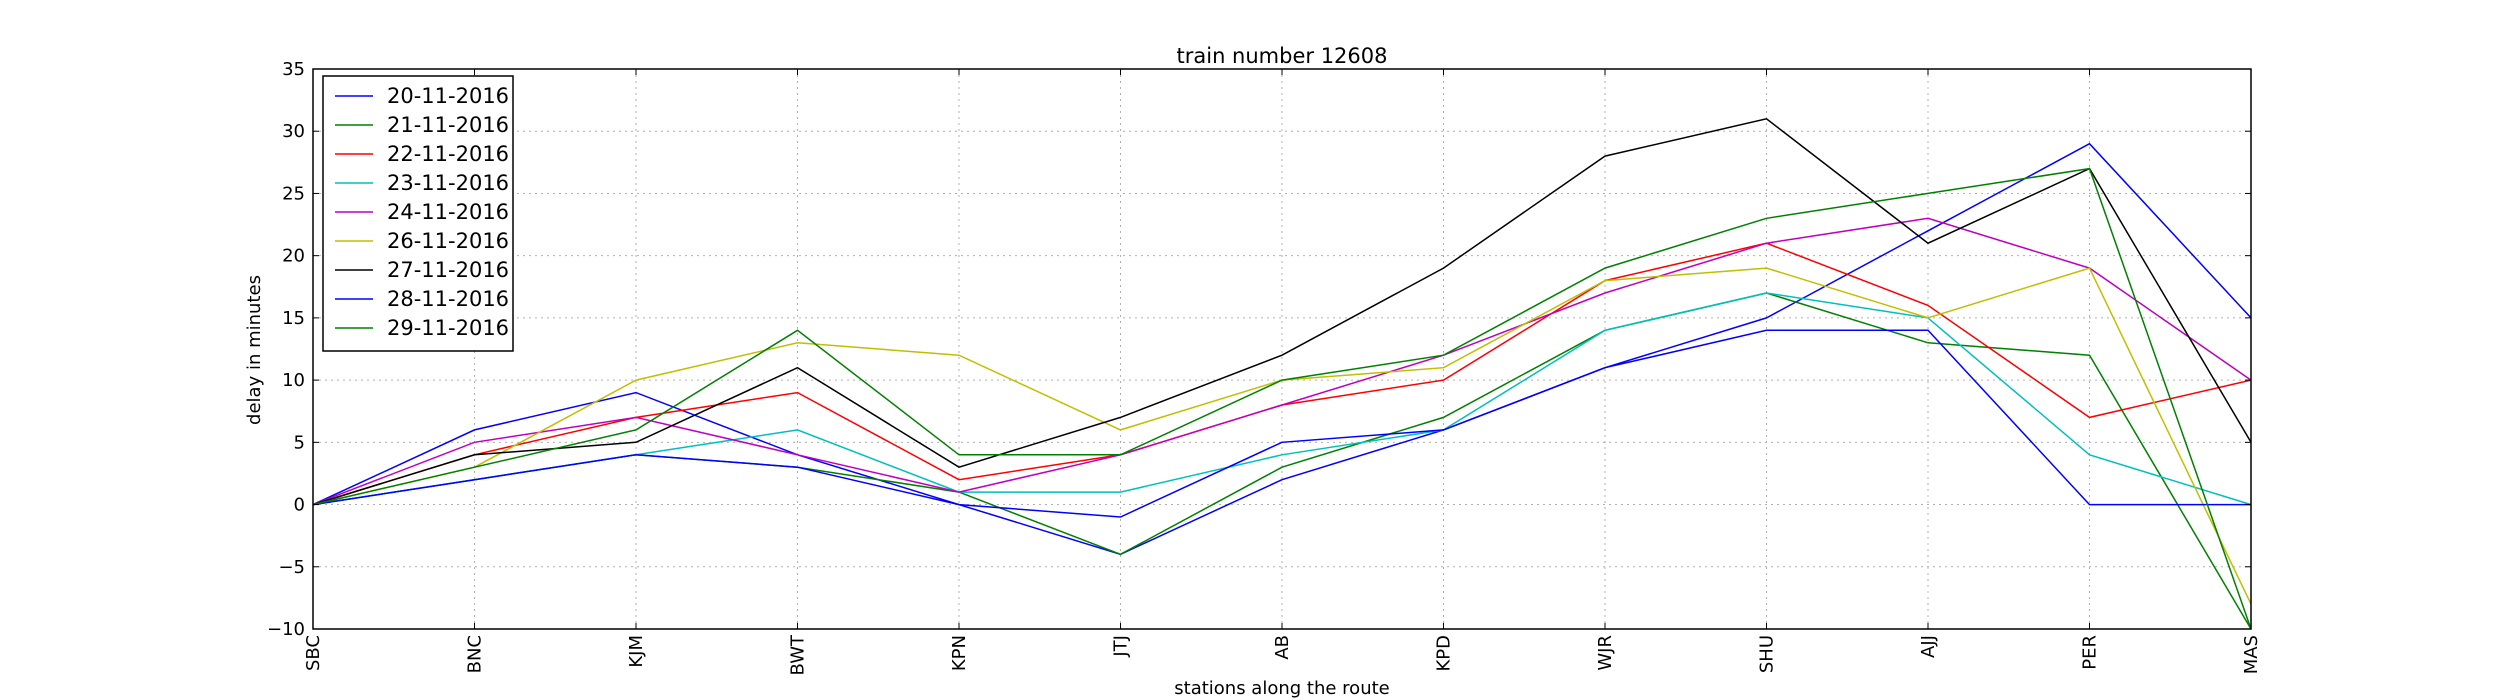 Image resolution: width=2500 pixels, height=700 pixels. What do you see at coordinates (254, 350) in the screenshot?
I see `y-axis-title: delay in minutes` at bounding box center [254, 350].